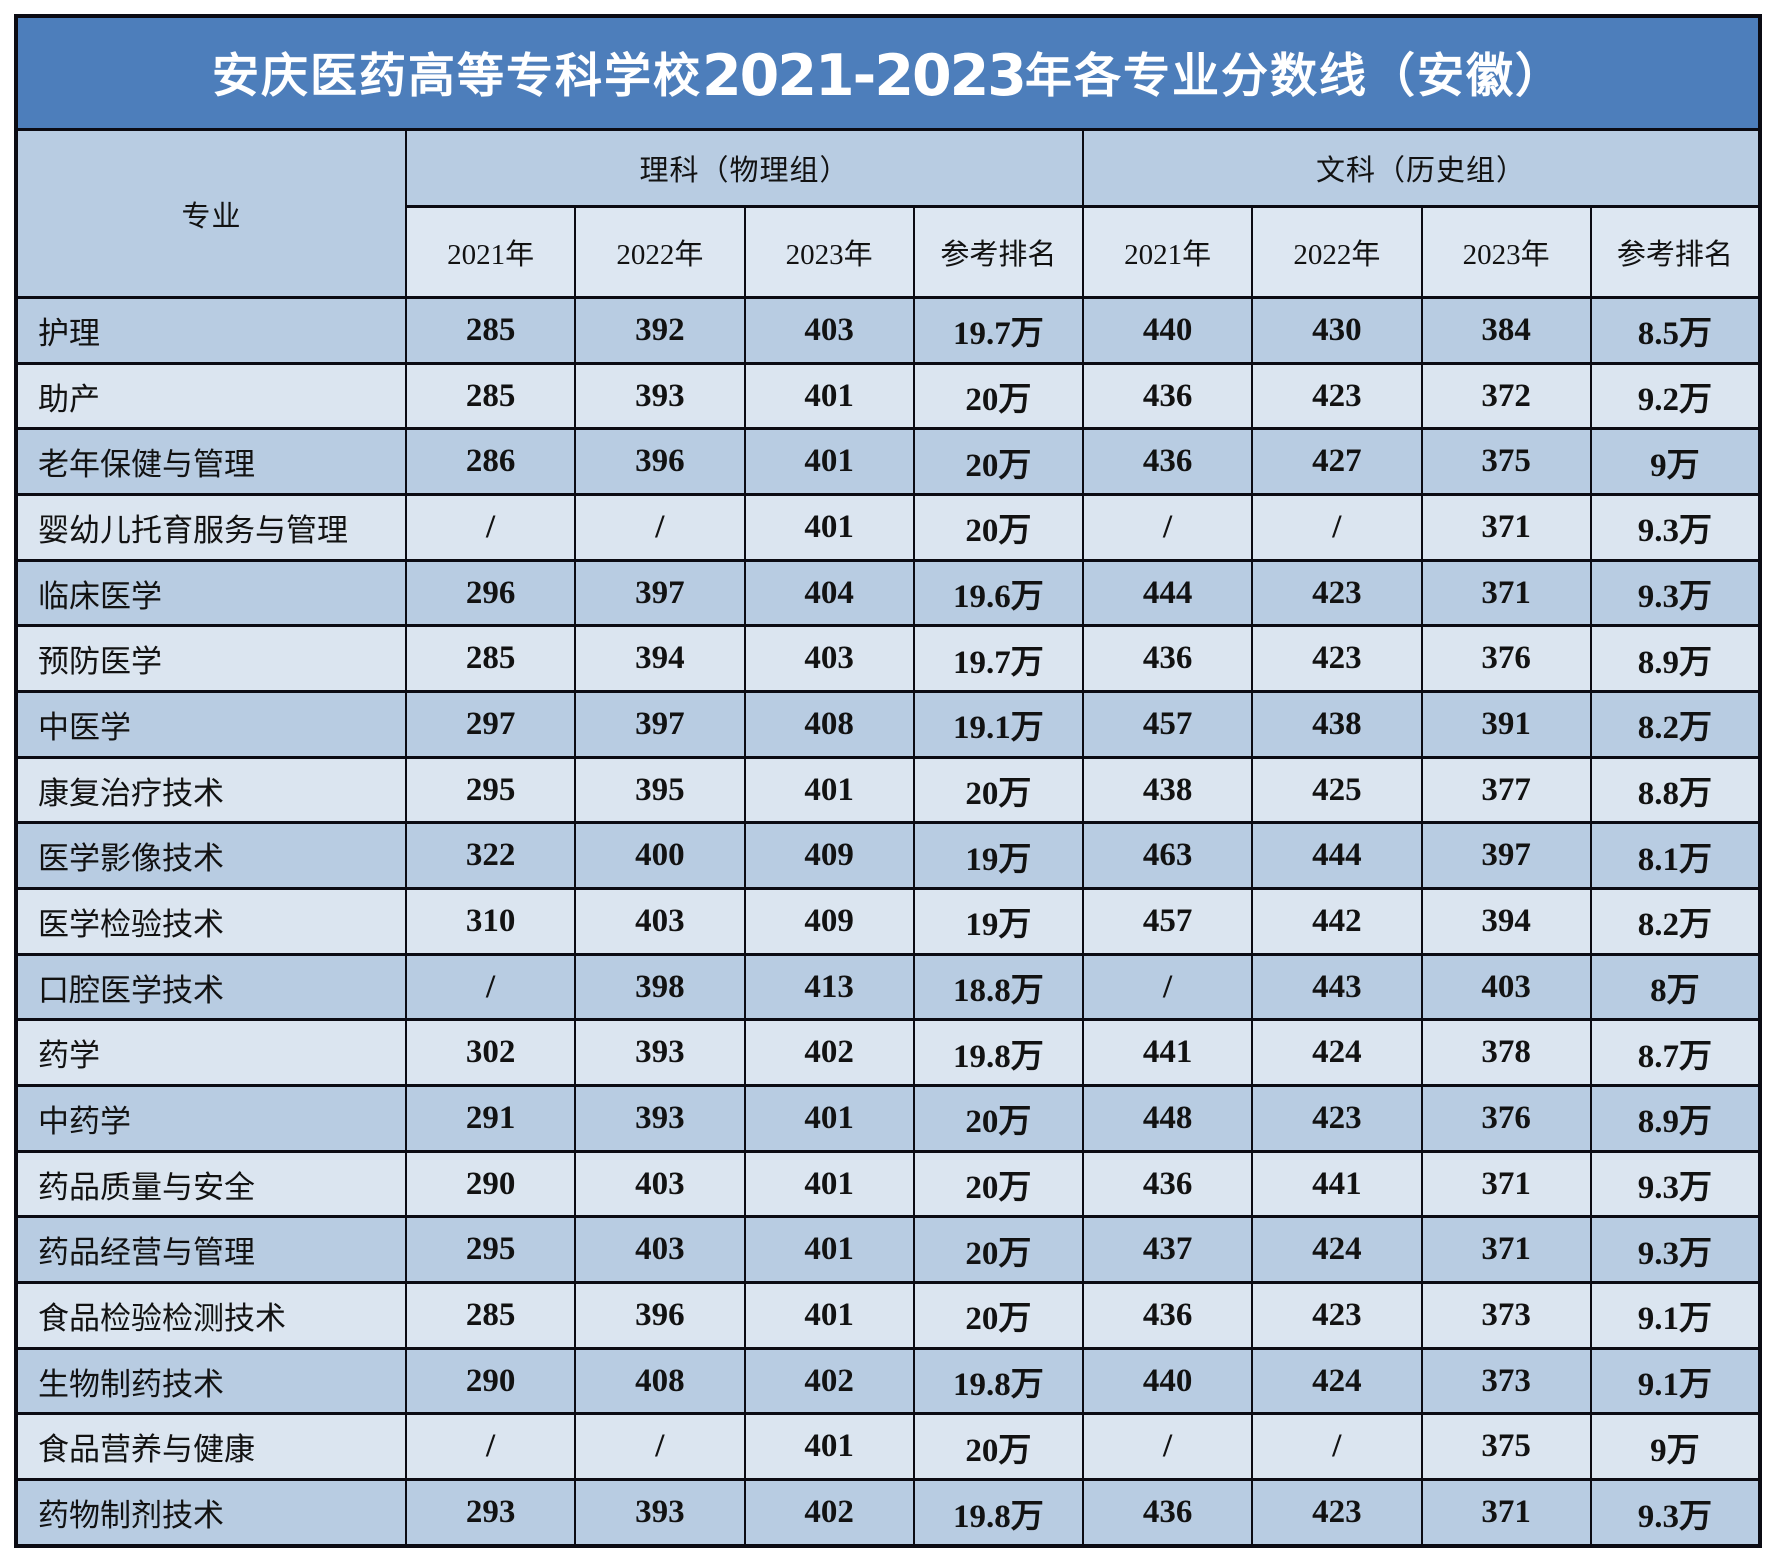 The height and width of the screenshot is (1564, 1772). I want to click on score-cell: 9万, so click(1675, 462).